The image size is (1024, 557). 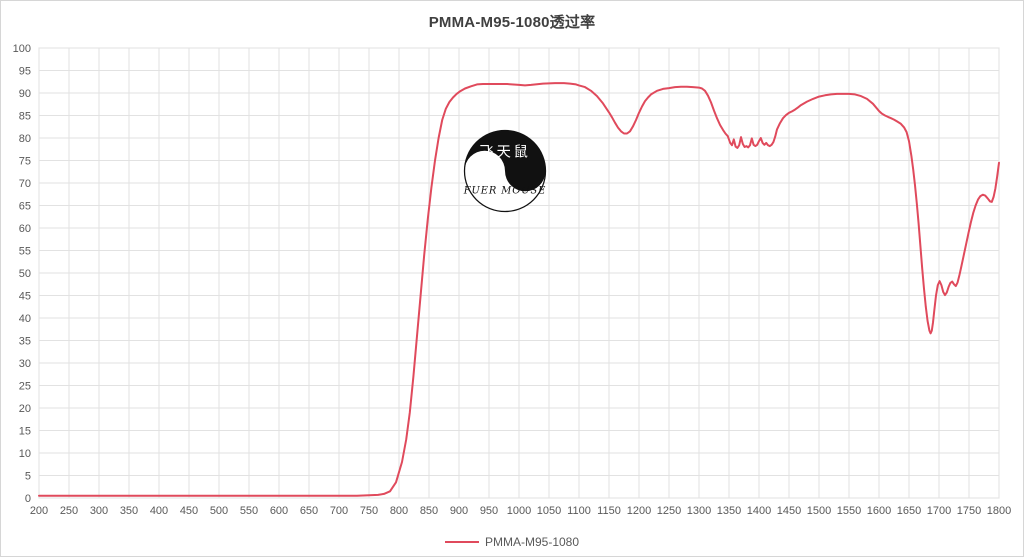 I want to click on x-tick-label: 800, so click(x=399, y=511).